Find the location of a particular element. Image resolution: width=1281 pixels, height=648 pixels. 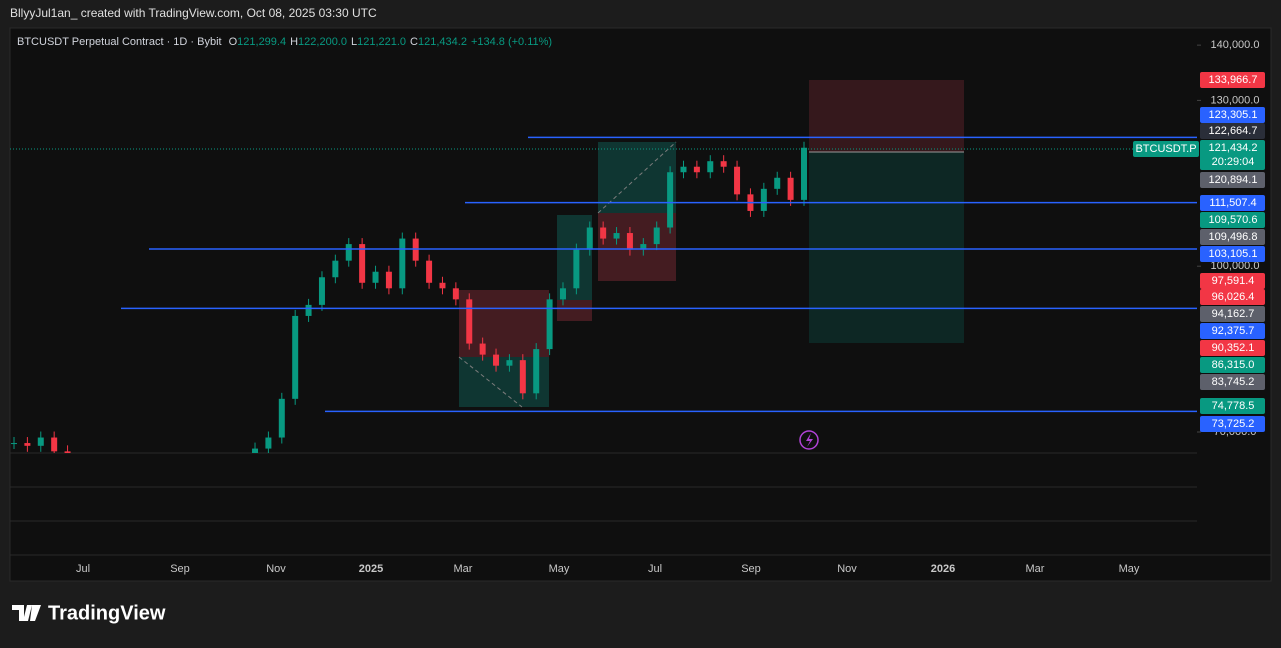

price-label: 133,966.7 is located at coordinates (1233, 80).